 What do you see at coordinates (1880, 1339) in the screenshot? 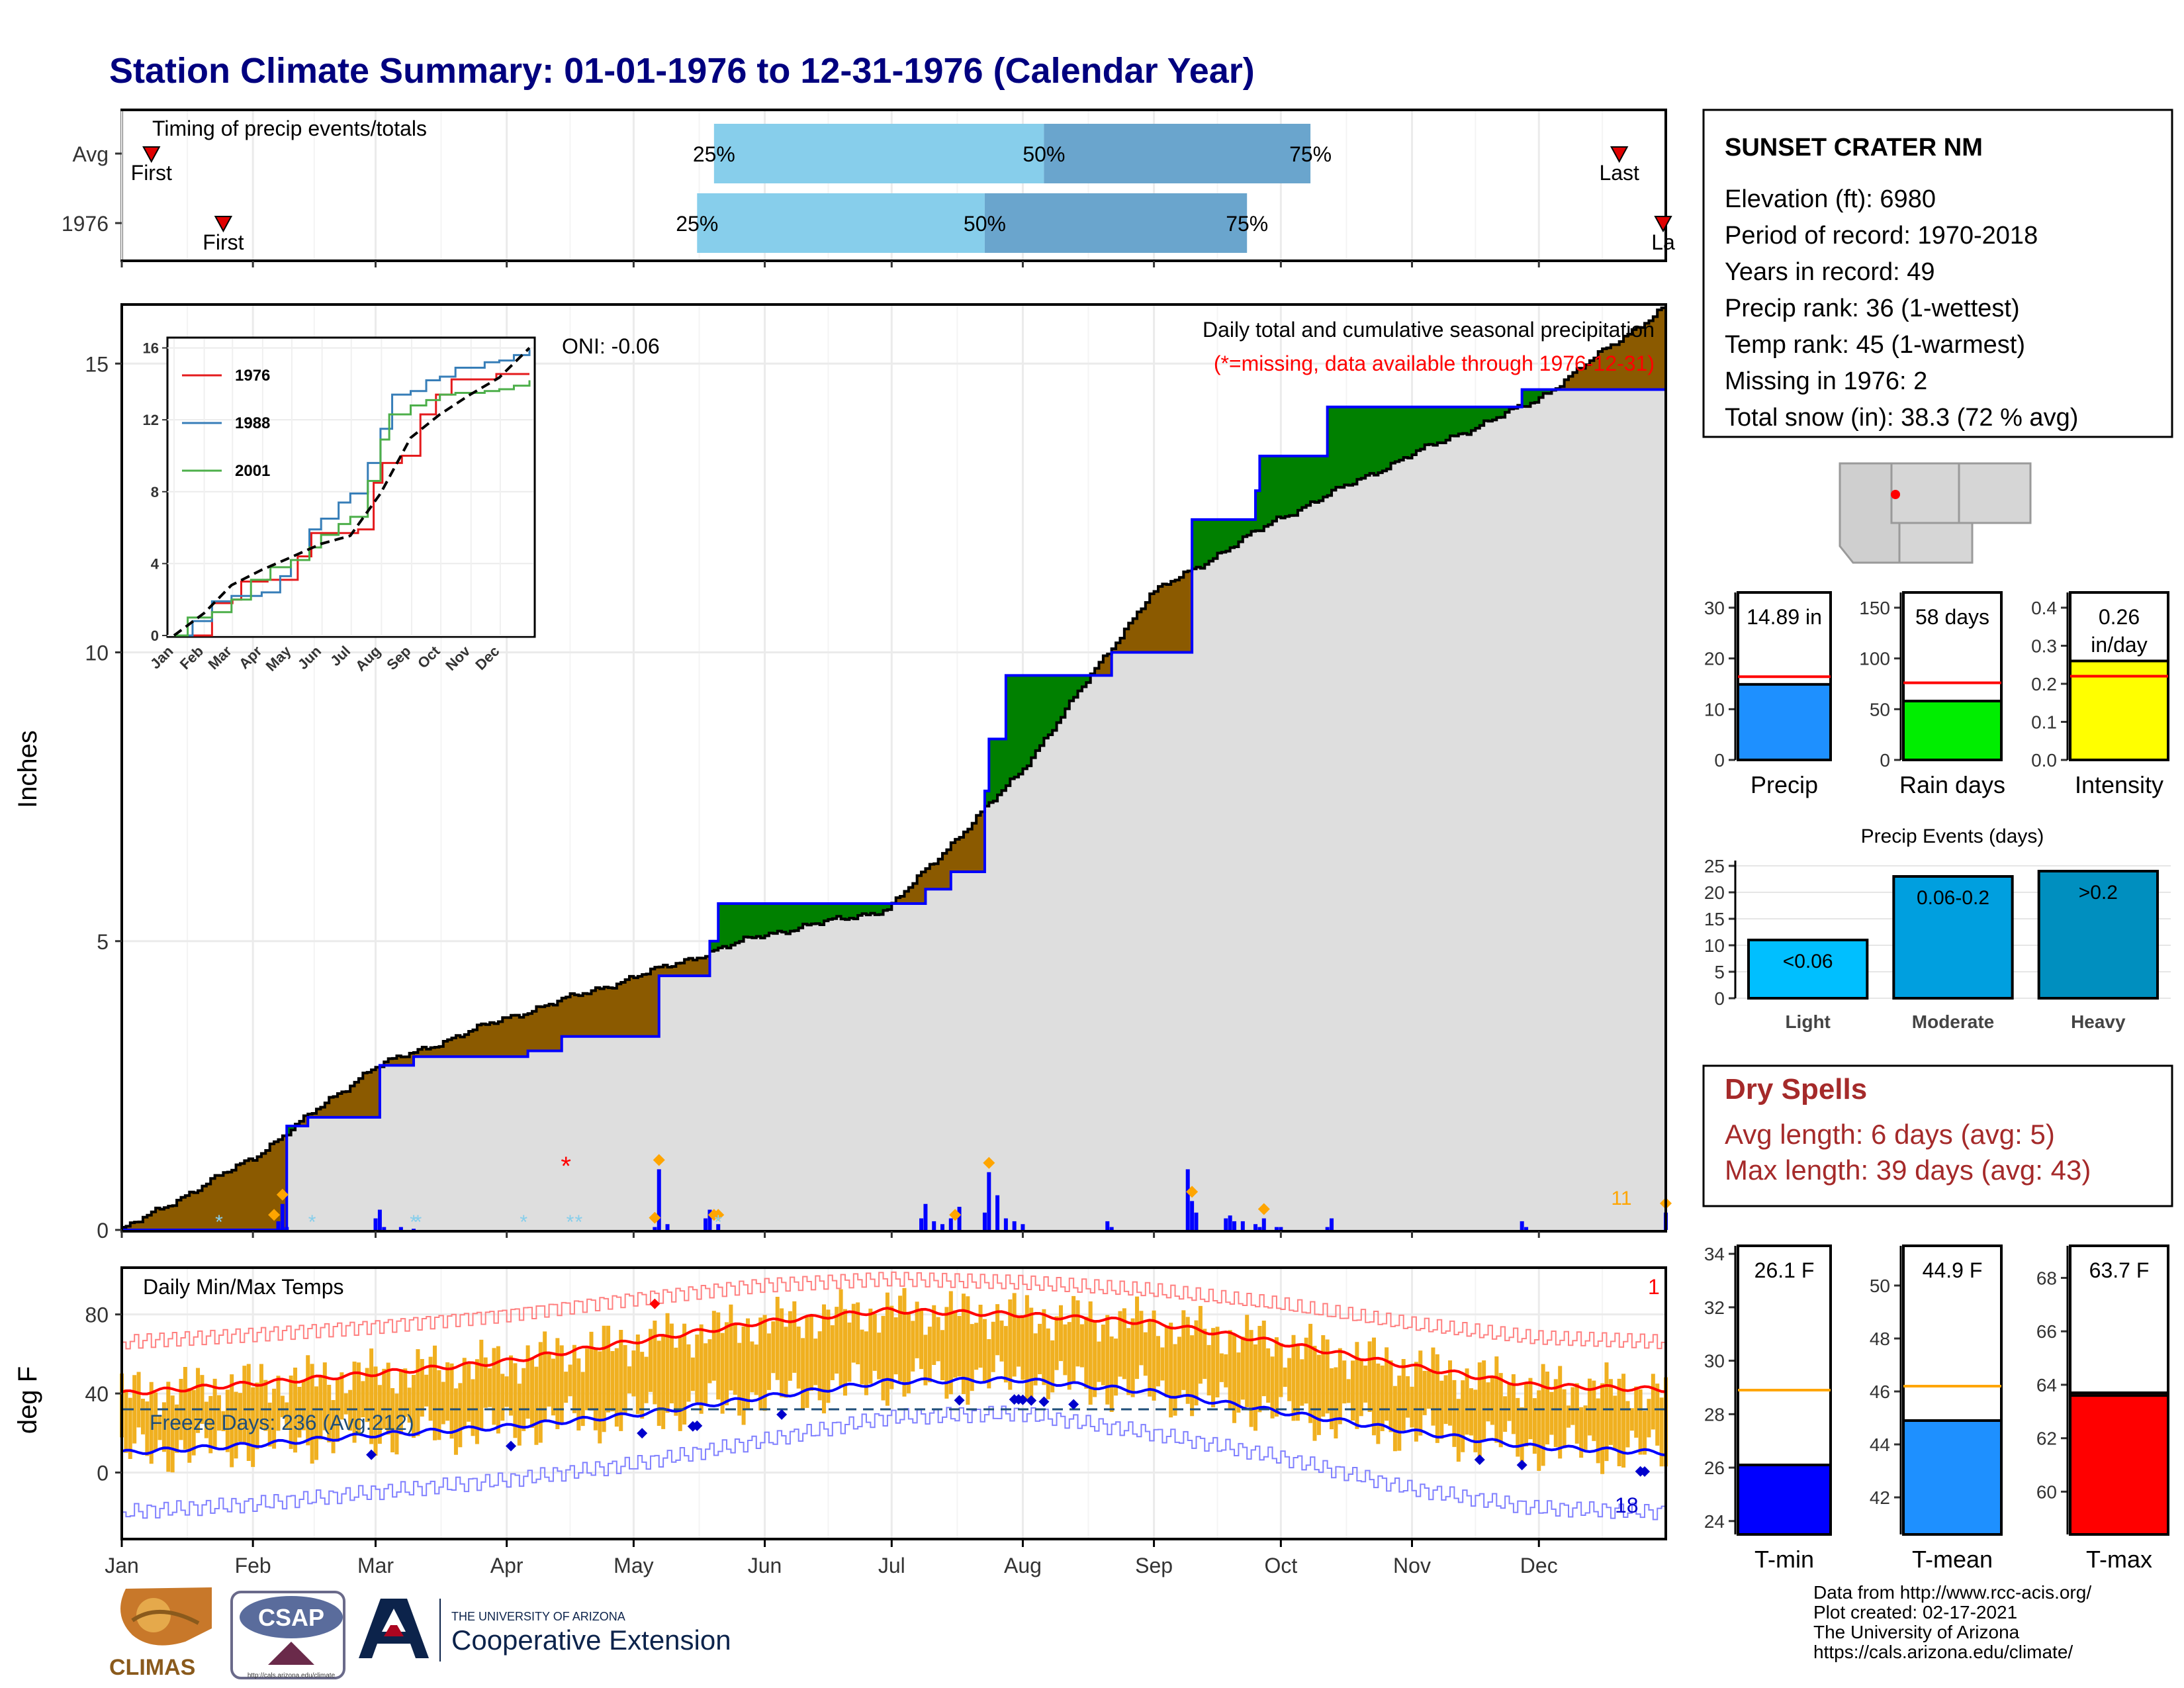
I see `small-chart-y-tick-label: 48` at bounding box center [1880, 1339].